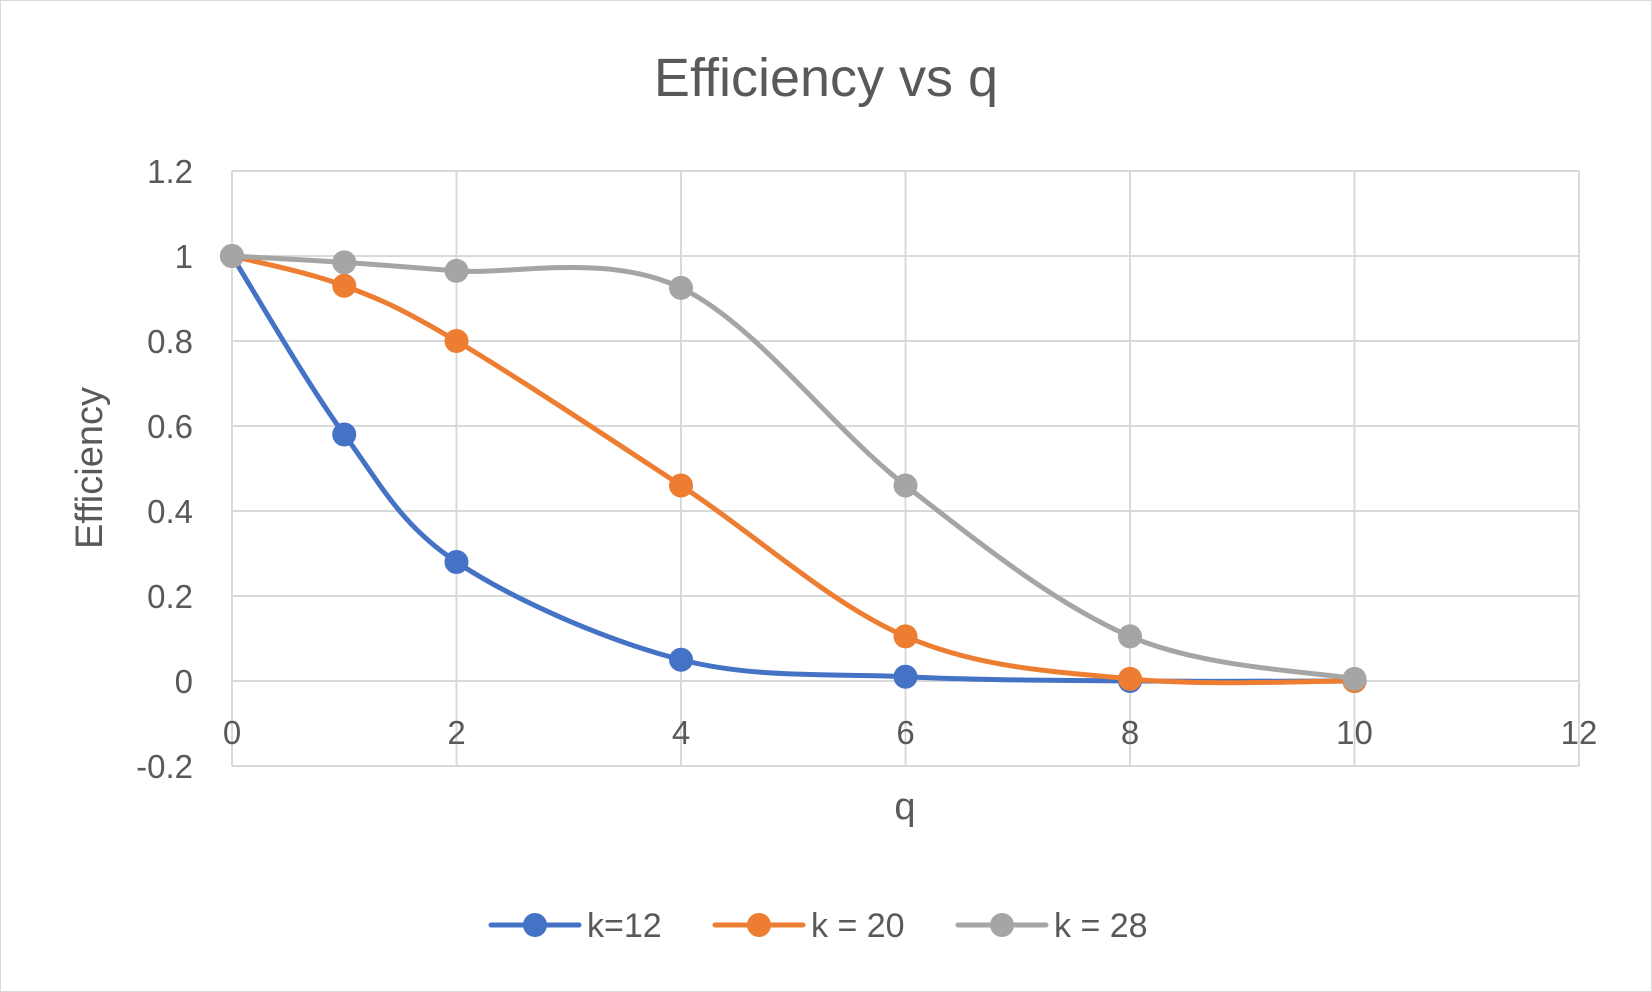  Describe the element at coordinates (170, 171) in the screenshot. I see `y-tick-label: 1.2` at that location.